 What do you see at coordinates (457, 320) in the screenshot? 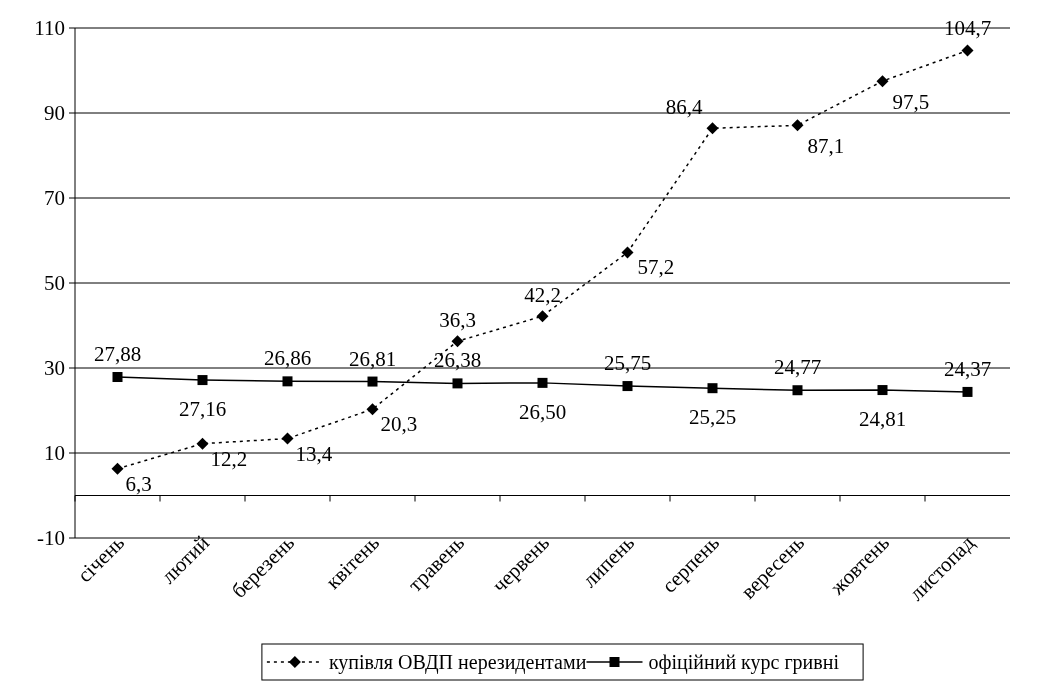
I see `data-label: 36,3` at bounding box center [457, 320].